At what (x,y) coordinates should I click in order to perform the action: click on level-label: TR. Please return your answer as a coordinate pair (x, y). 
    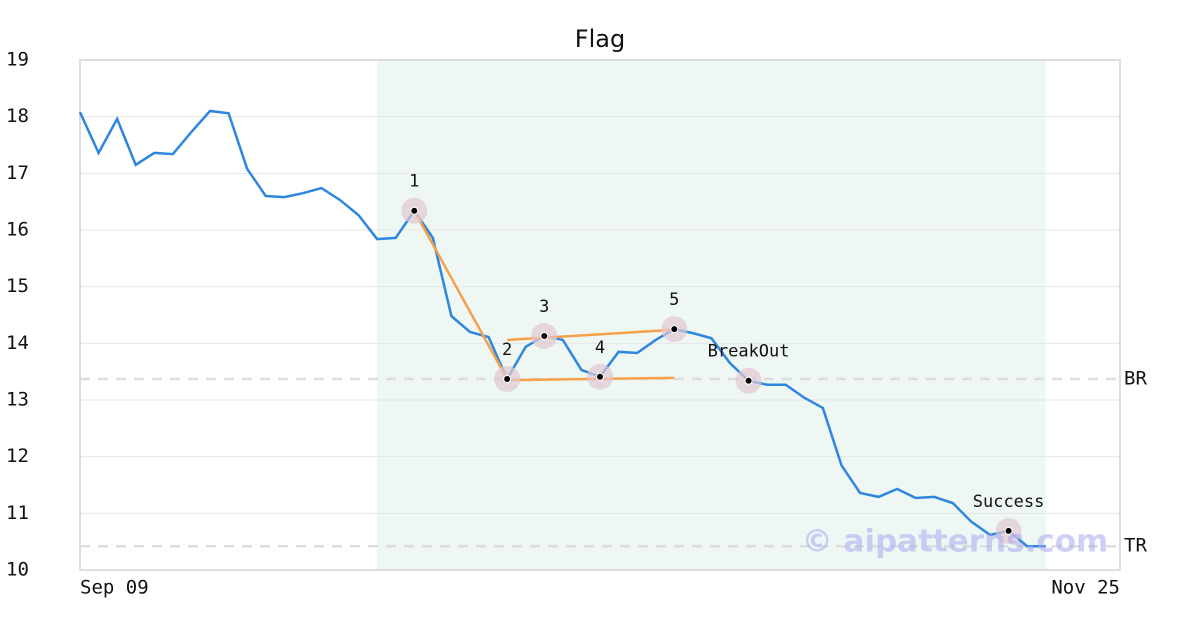
    Looking at the image, I should click on (1135, 546).